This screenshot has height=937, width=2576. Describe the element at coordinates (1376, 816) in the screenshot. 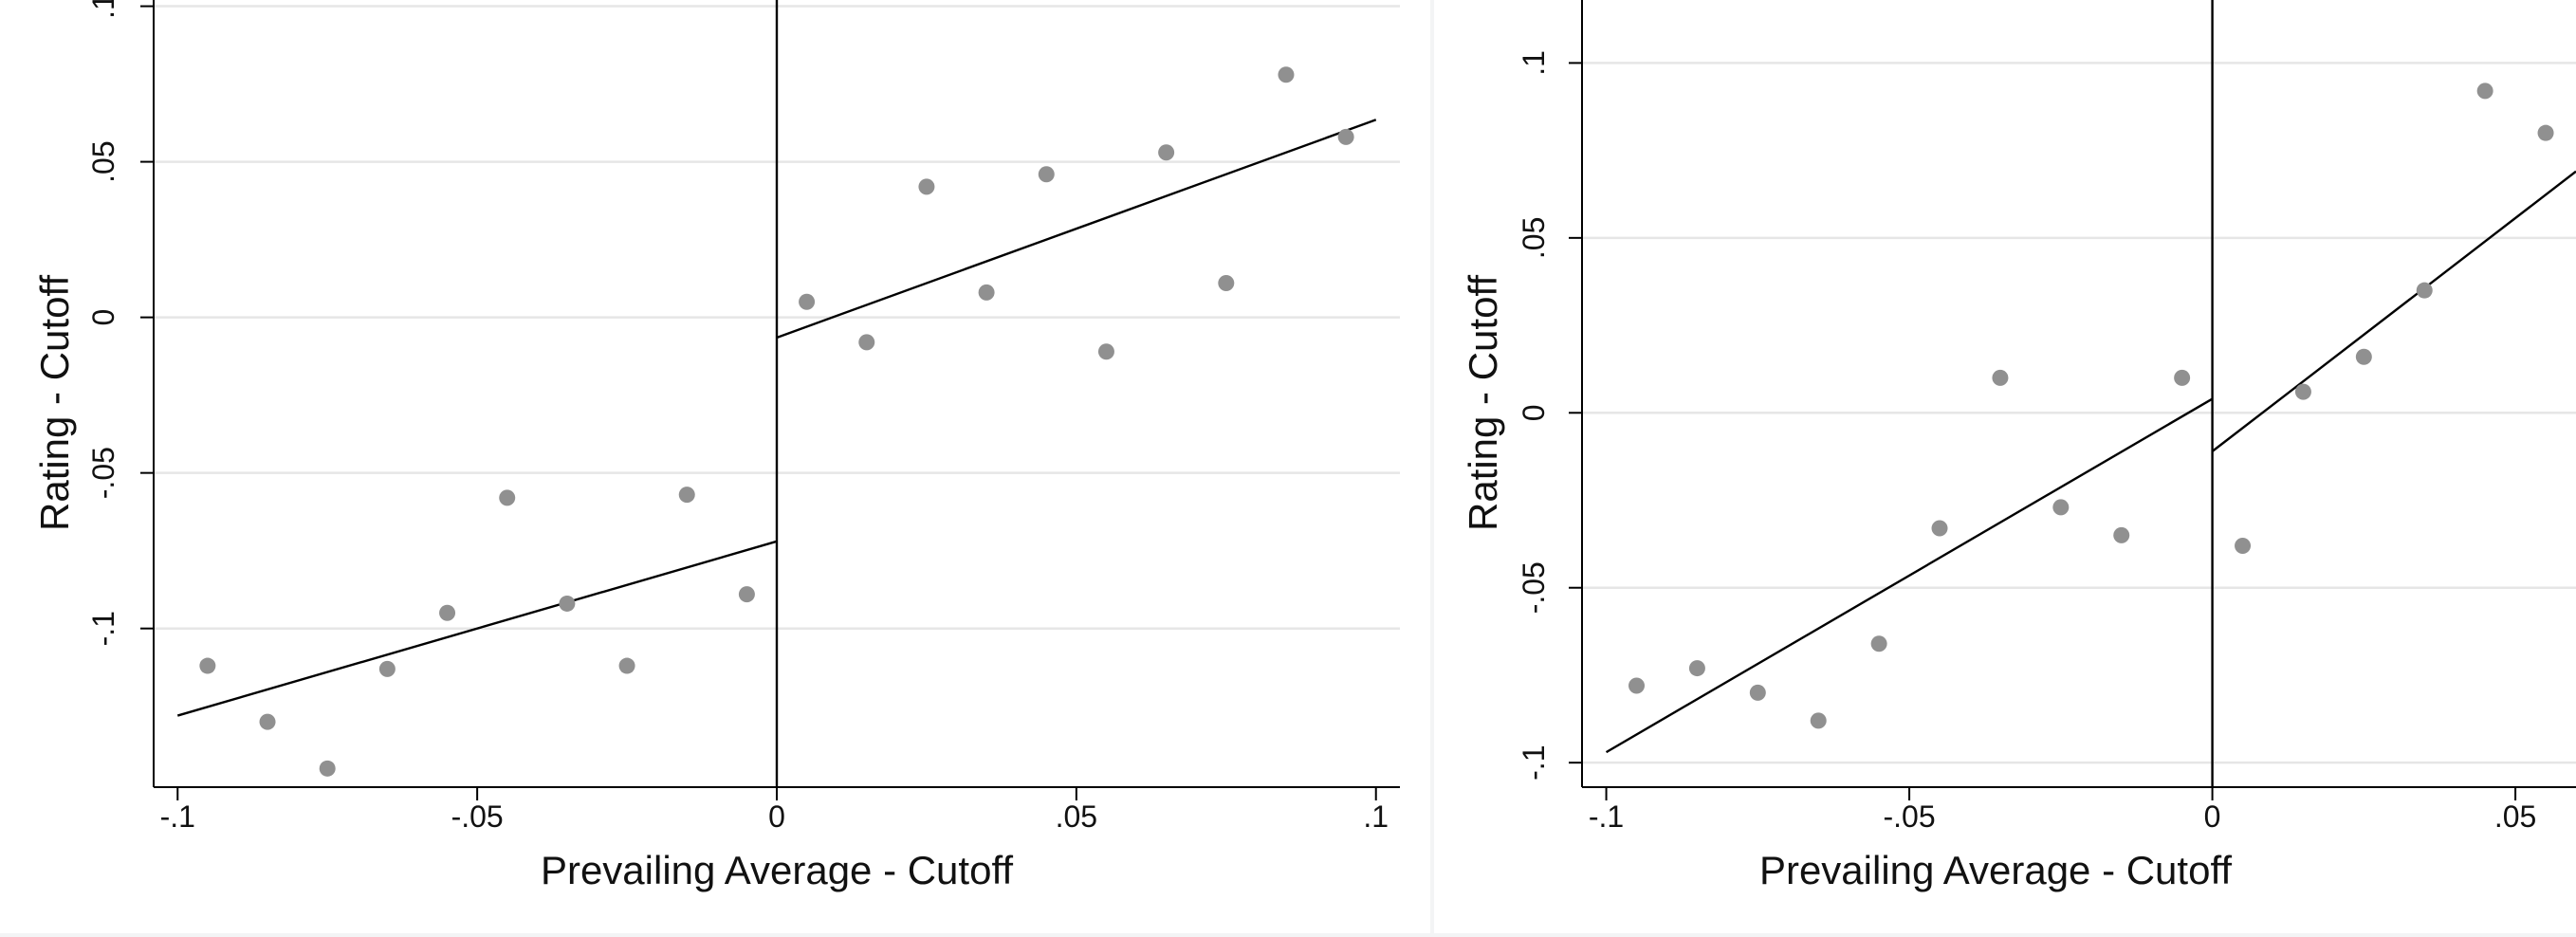

I see `x-tick-label: .1` at that location.